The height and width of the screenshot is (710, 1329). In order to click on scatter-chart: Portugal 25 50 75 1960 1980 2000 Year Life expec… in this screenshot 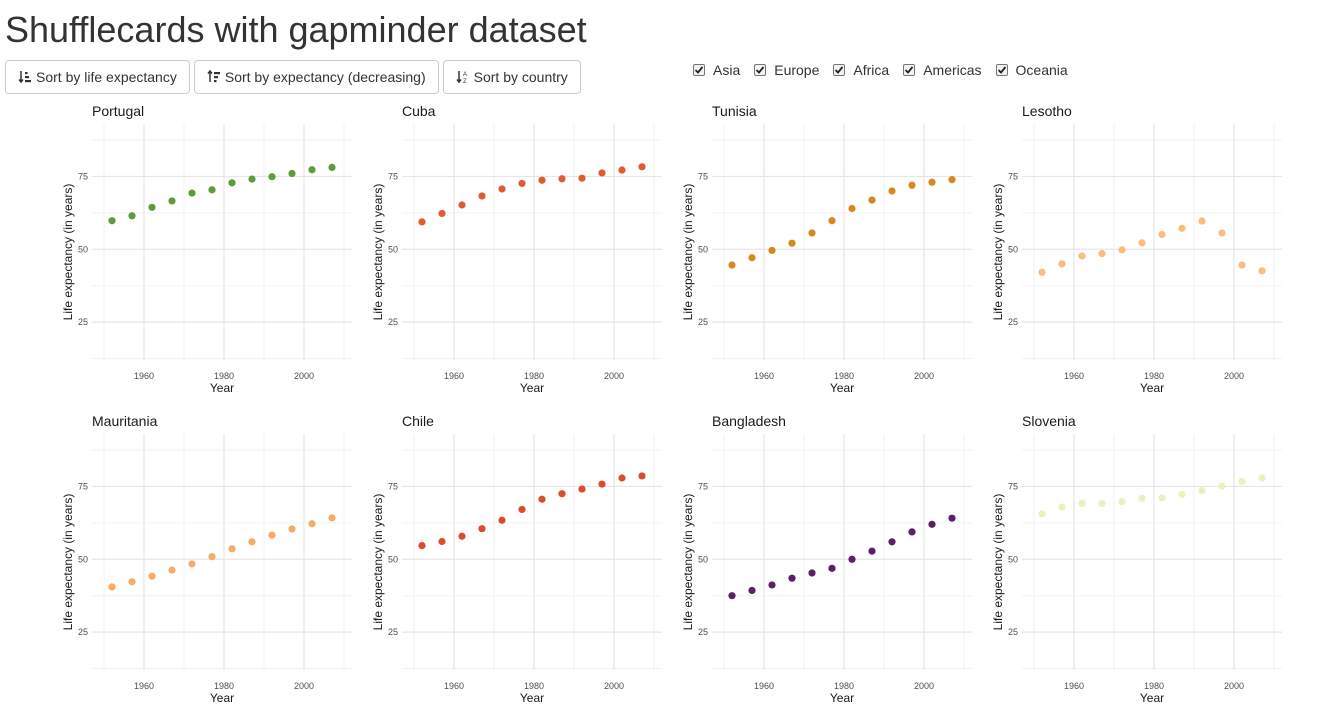, I will do `click(206, 249)`.